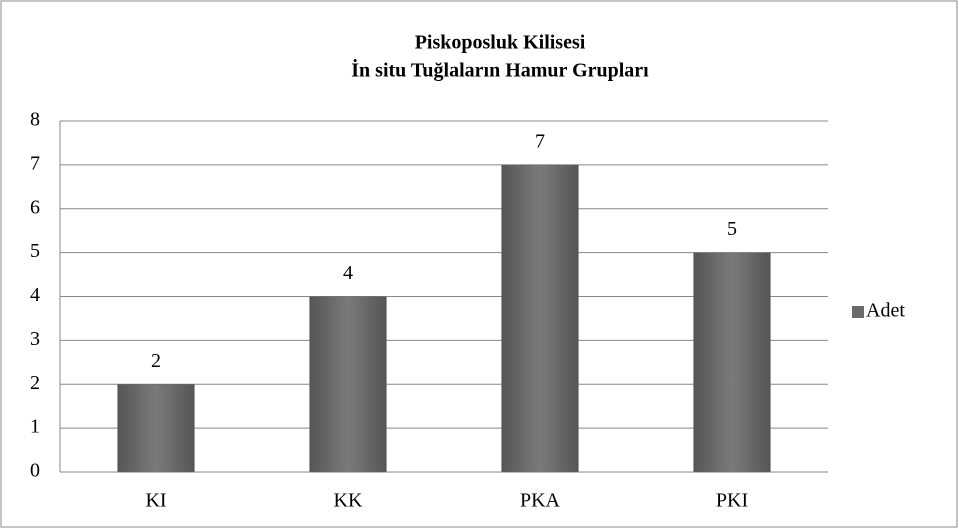 Image resolution: width=959 pixels, height=529 pixels. I want to click on x-tick-label: PKA, so click(540, 501).